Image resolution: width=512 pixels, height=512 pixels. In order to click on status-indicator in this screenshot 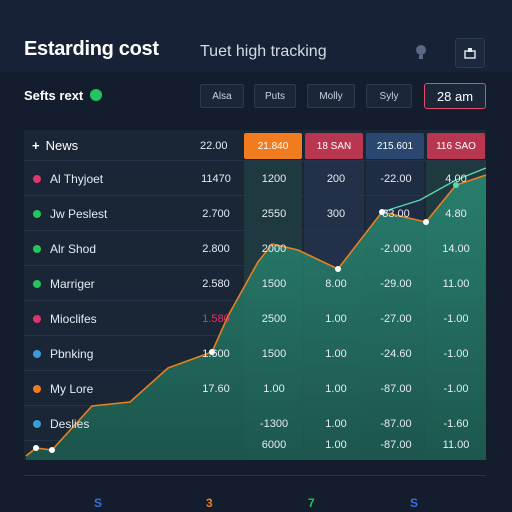, I will do `click(96, 95)`.